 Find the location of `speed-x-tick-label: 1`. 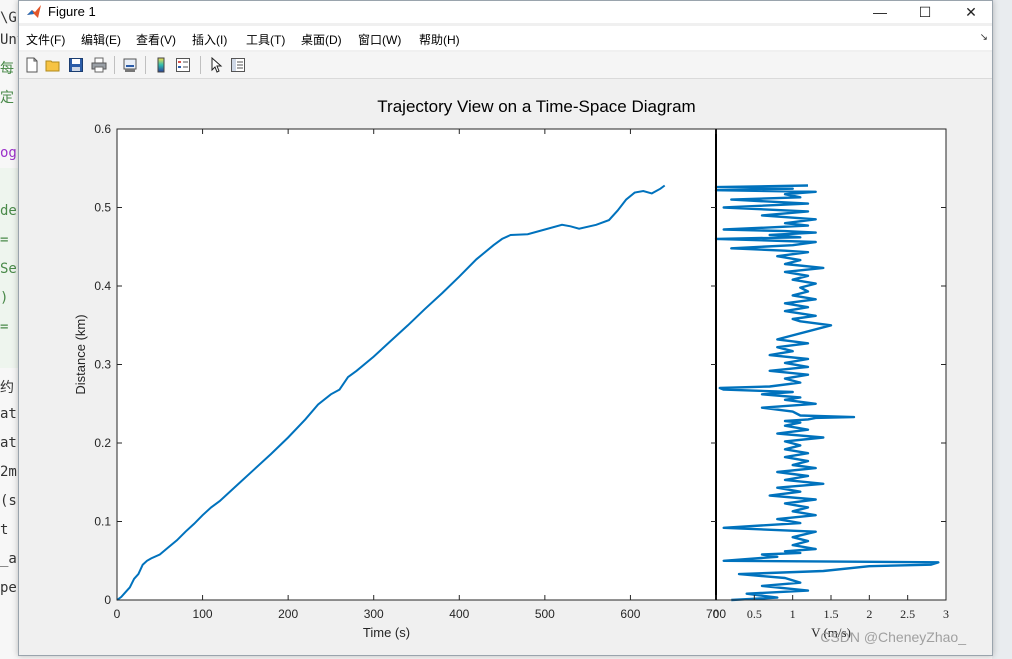

speed-x-tick-label: 1 is located at coordinates (793, 614).